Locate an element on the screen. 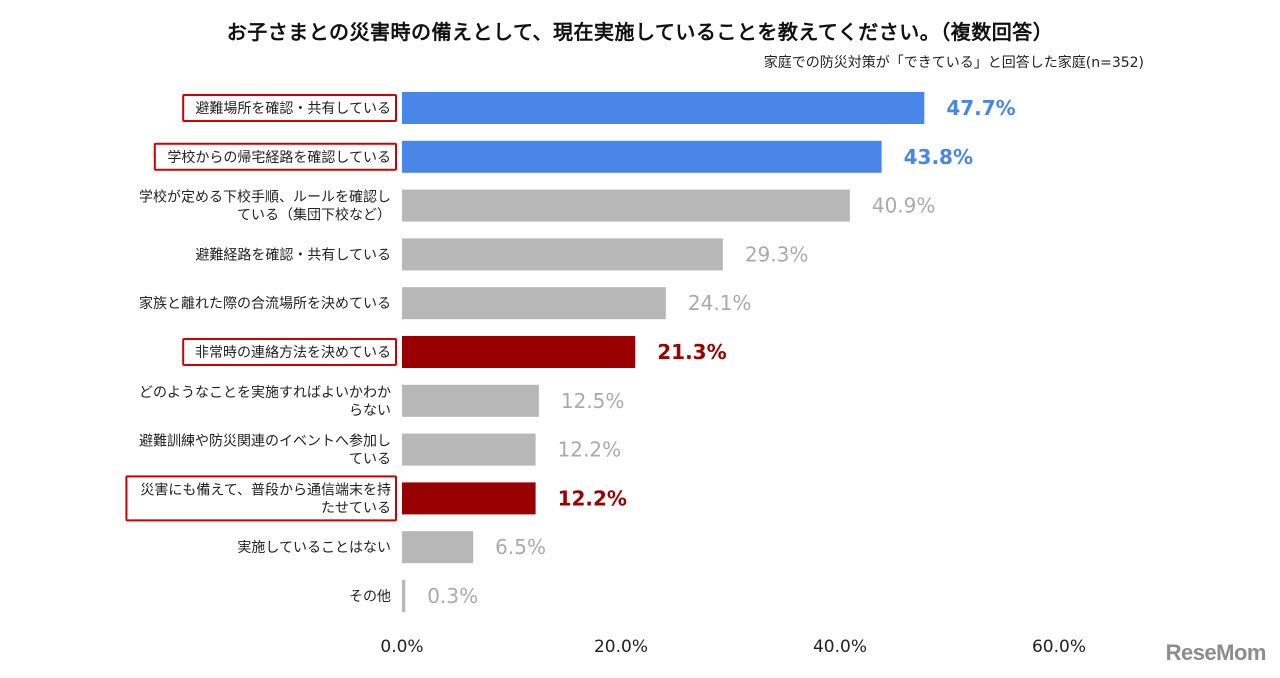 Image resolution: width=1280 pixels, height=678 pixels. value-label-4: 29.3% is located at coordinates (777, 254).